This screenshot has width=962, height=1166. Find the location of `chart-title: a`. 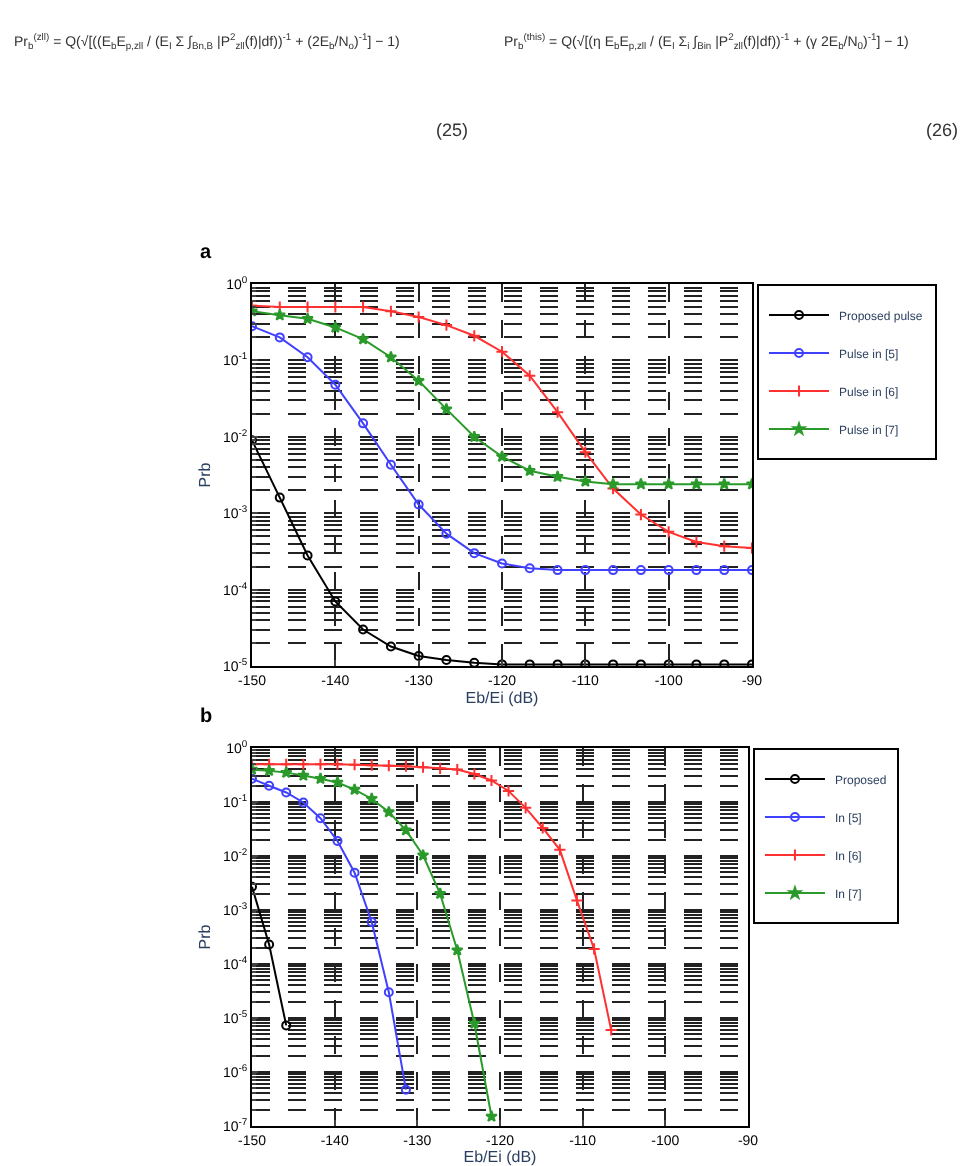

chart-title: a is located at coordinates (206, 253).